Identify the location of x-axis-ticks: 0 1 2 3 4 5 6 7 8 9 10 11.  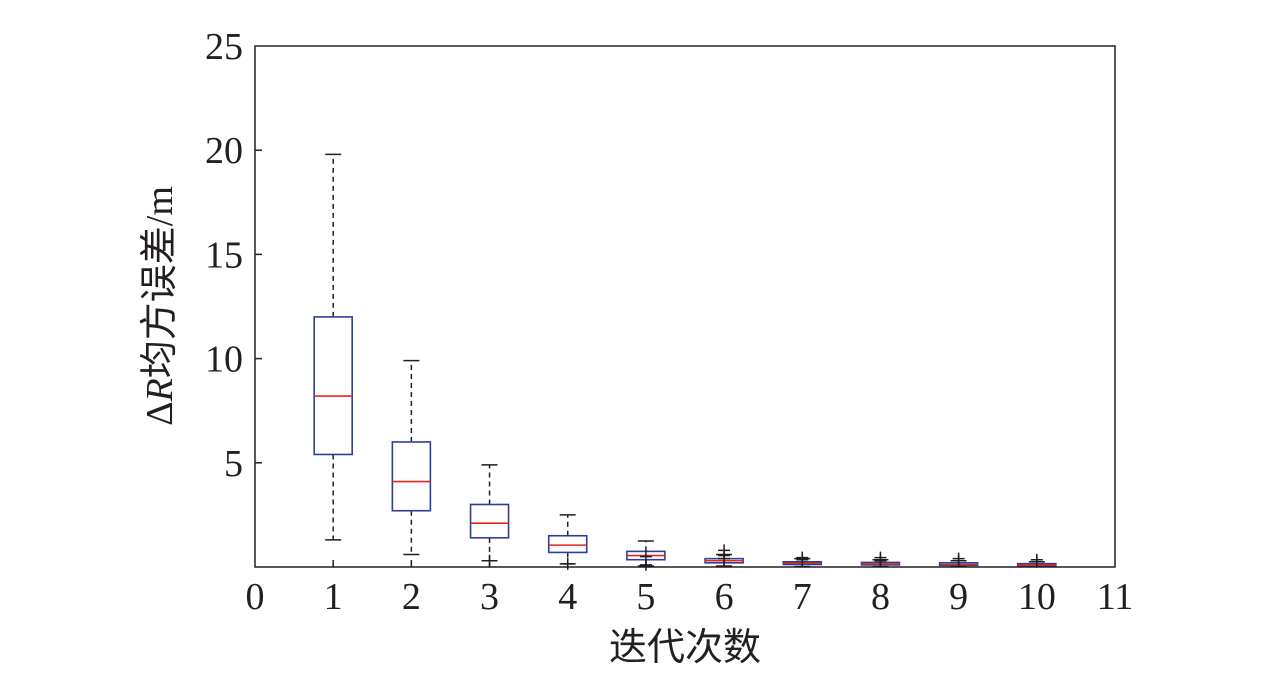
(690, 589).